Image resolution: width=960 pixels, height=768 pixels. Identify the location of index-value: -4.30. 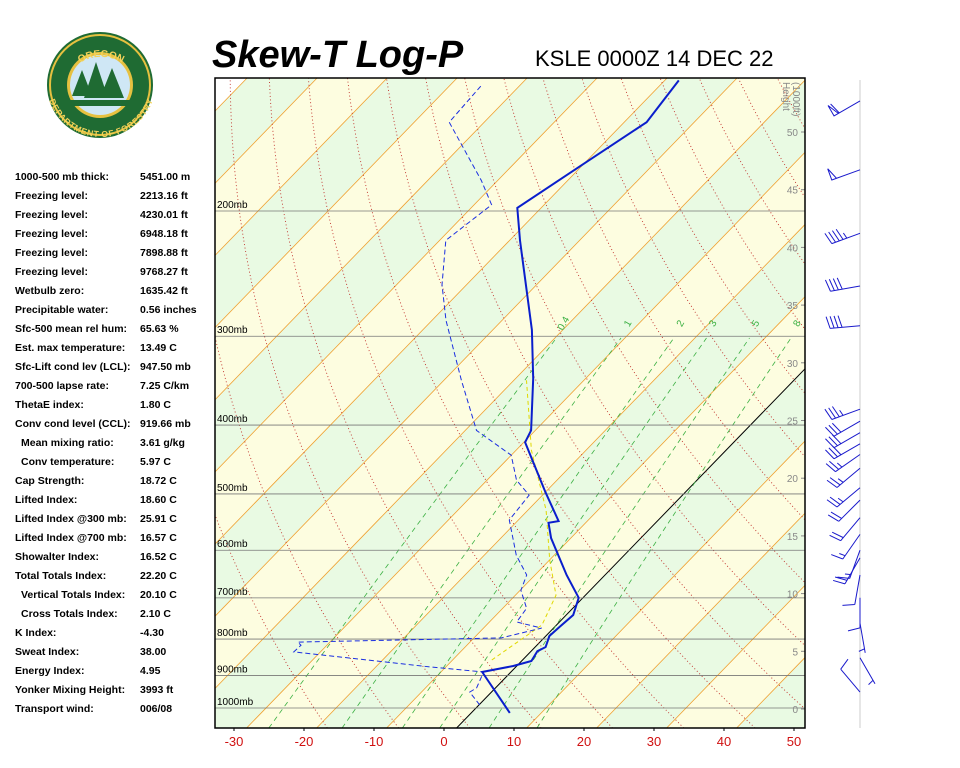
(152, 633).